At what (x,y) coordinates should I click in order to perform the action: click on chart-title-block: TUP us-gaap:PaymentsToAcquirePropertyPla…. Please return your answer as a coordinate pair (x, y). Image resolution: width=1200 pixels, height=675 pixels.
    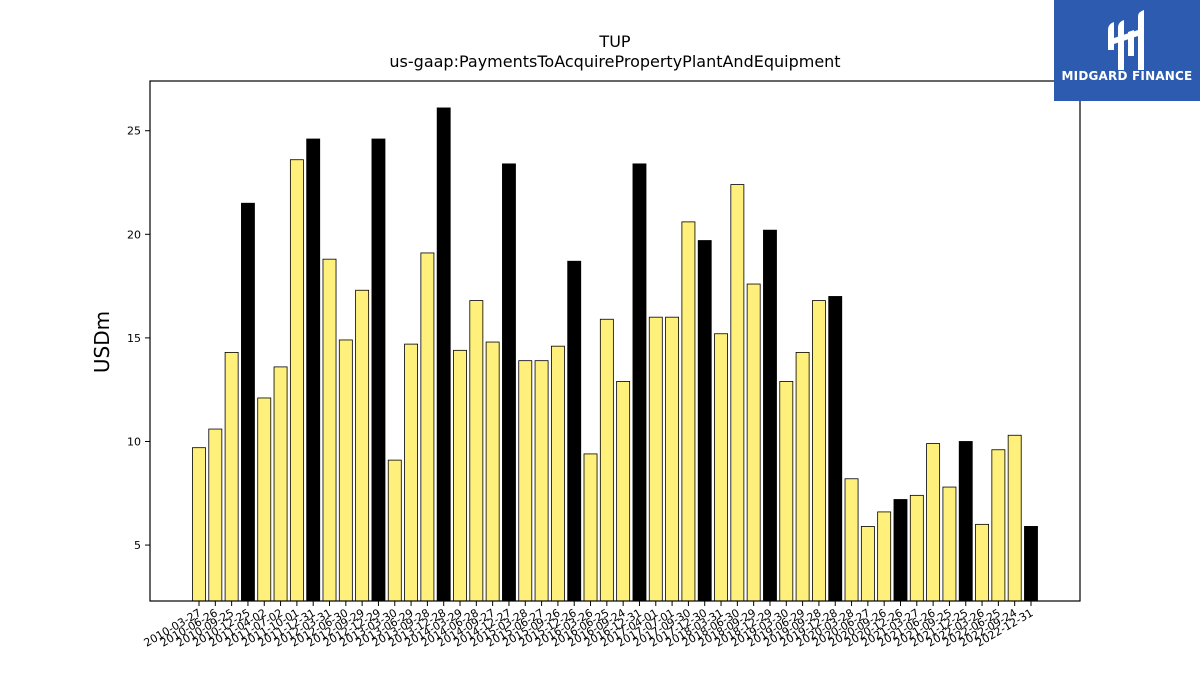
    Looking at the image, I should click on (615, 52).